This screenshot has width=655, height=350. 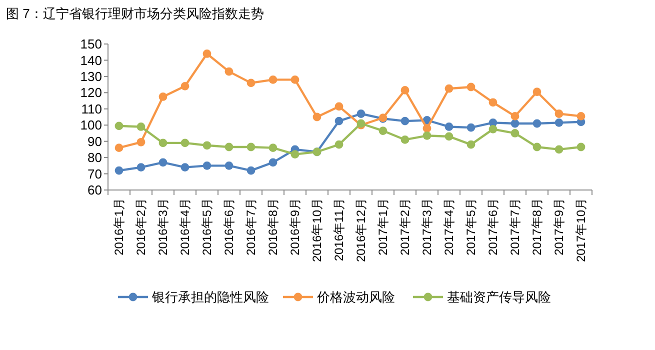 What do you see at coordinates (185, 227) in the screenshot?
I see `x-tick-label: 2016年4月` at bounding box center [185, 227].